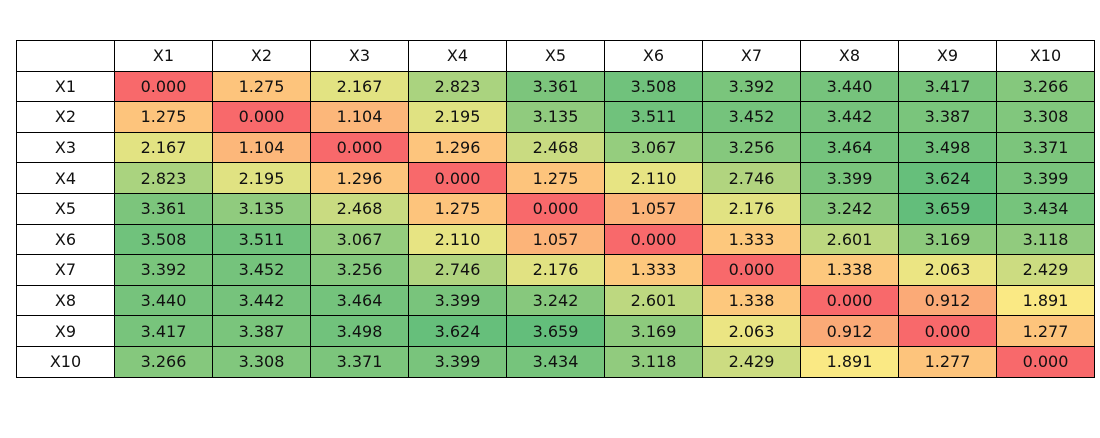  I want to click on row-header: X5, so click(65, 208).